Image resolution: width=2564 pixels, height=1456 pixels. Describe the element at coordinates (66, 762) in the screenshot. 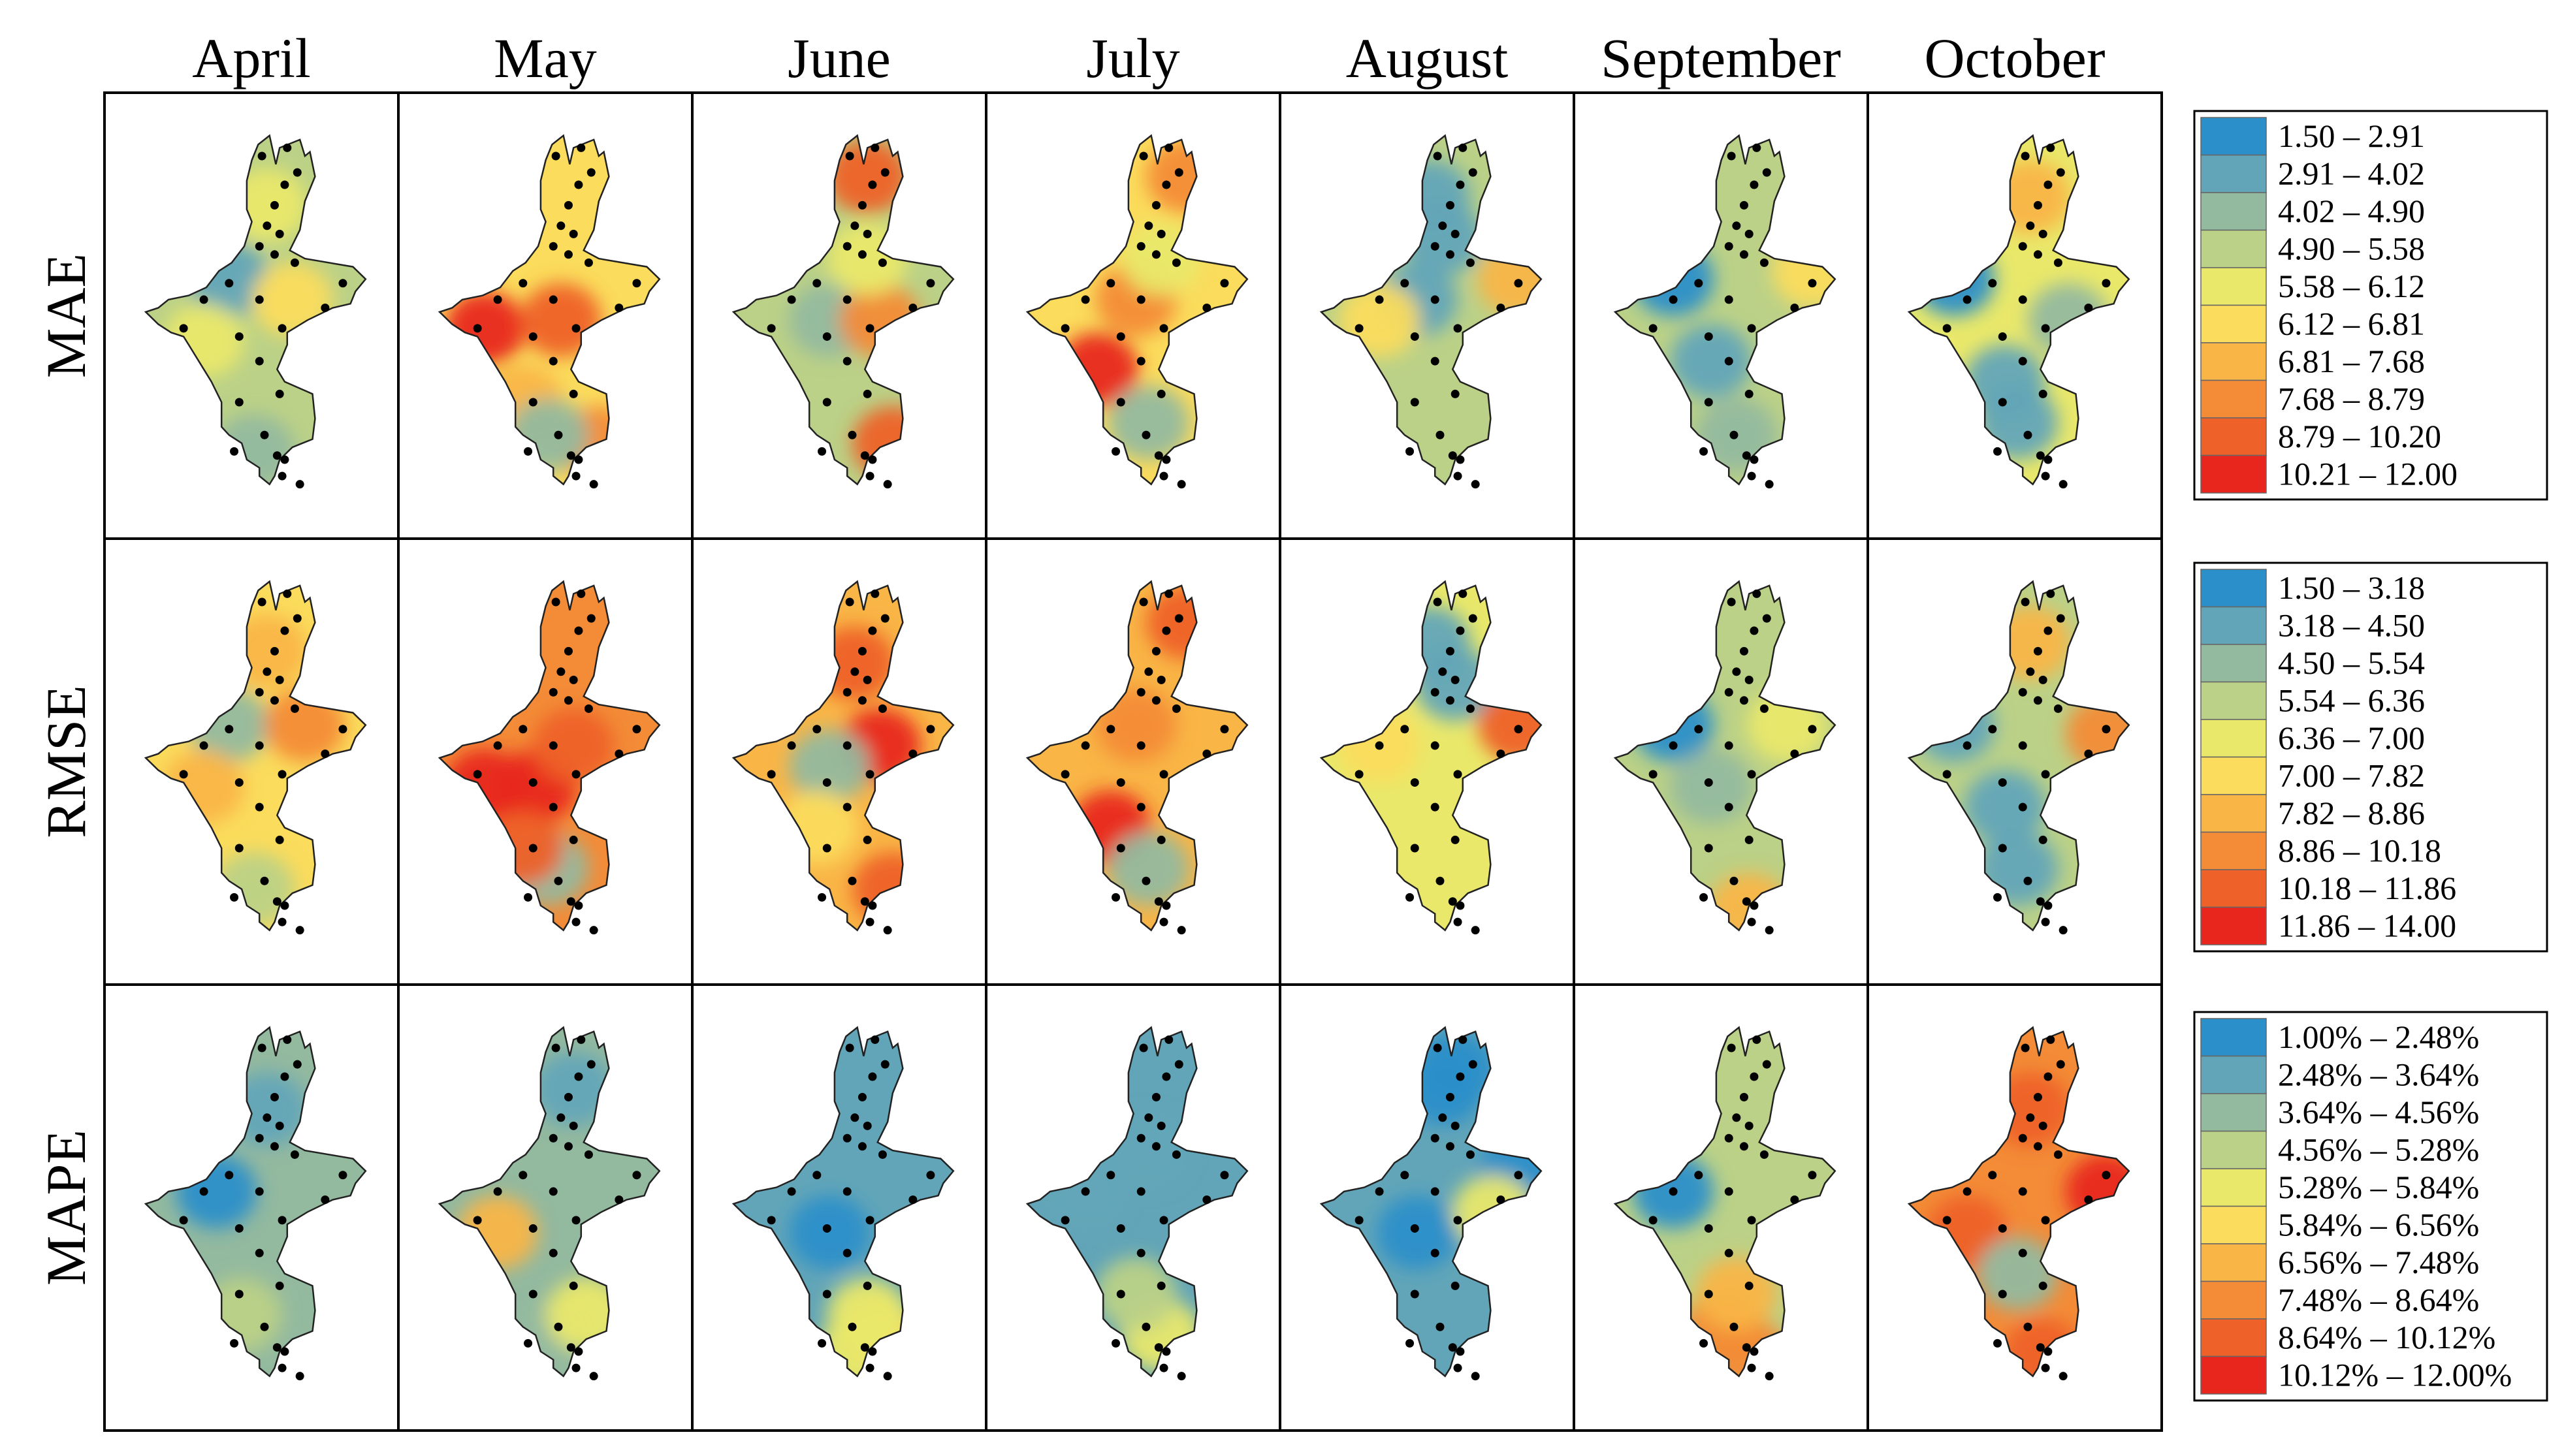

I see `metric-title-rmse: RMSE` at that location.